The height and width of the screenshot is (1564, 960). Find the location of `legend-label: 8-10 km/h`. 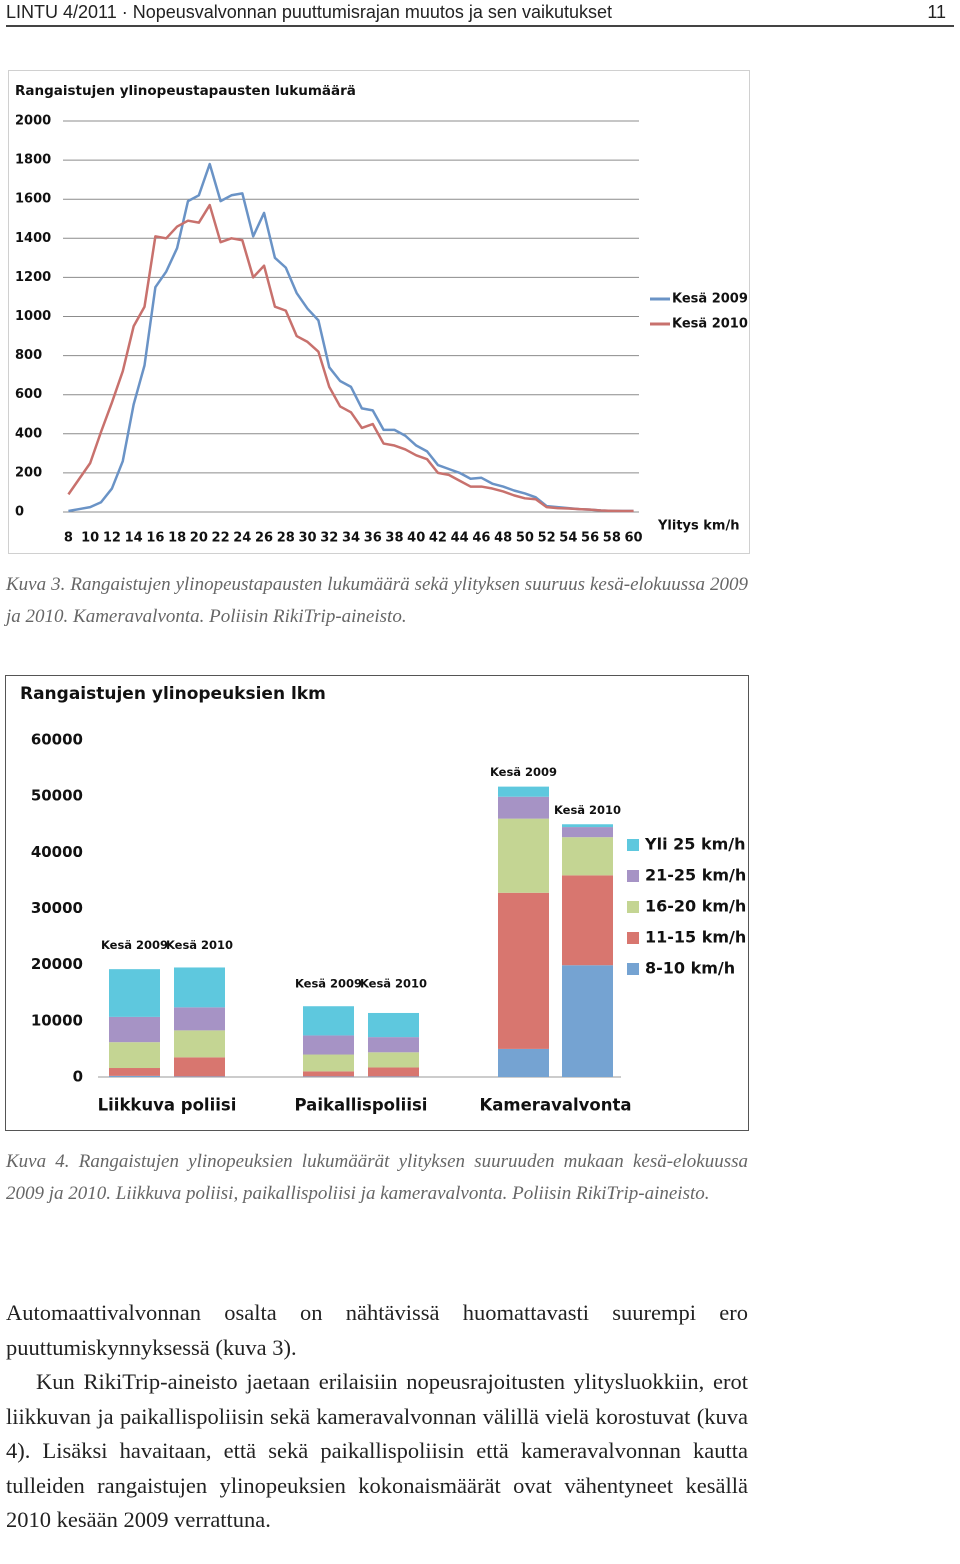

legend-label: 8-10 km/h is located at coordinates (690, 968).